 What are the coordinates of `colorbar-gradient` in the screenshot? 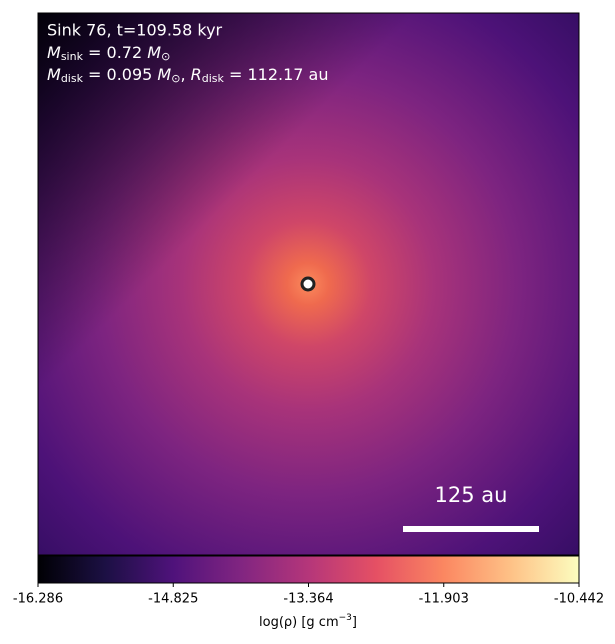 It's located at (308, 569).